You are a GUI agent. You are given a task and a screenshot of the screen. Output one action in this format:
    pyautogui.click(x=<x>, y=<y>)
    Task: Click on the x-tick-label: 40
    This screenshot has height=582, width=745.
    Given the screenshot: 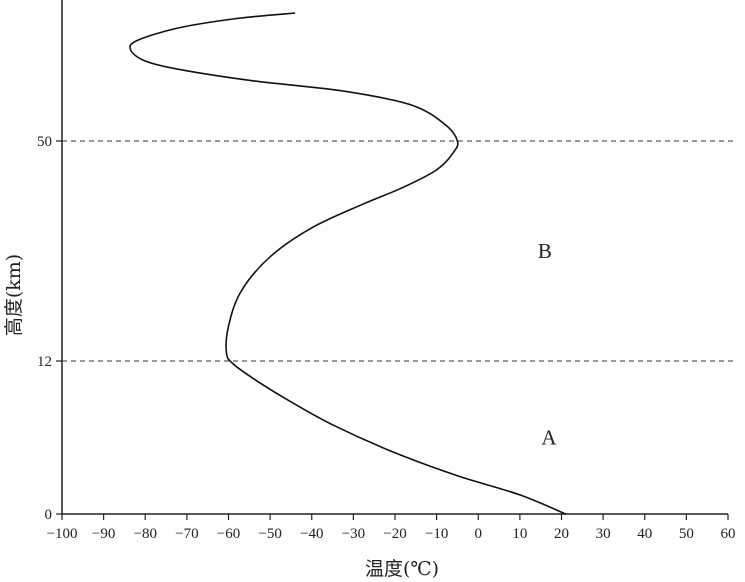 What is the action you would take?
    pyautogui.click(x=644, y=534)
    